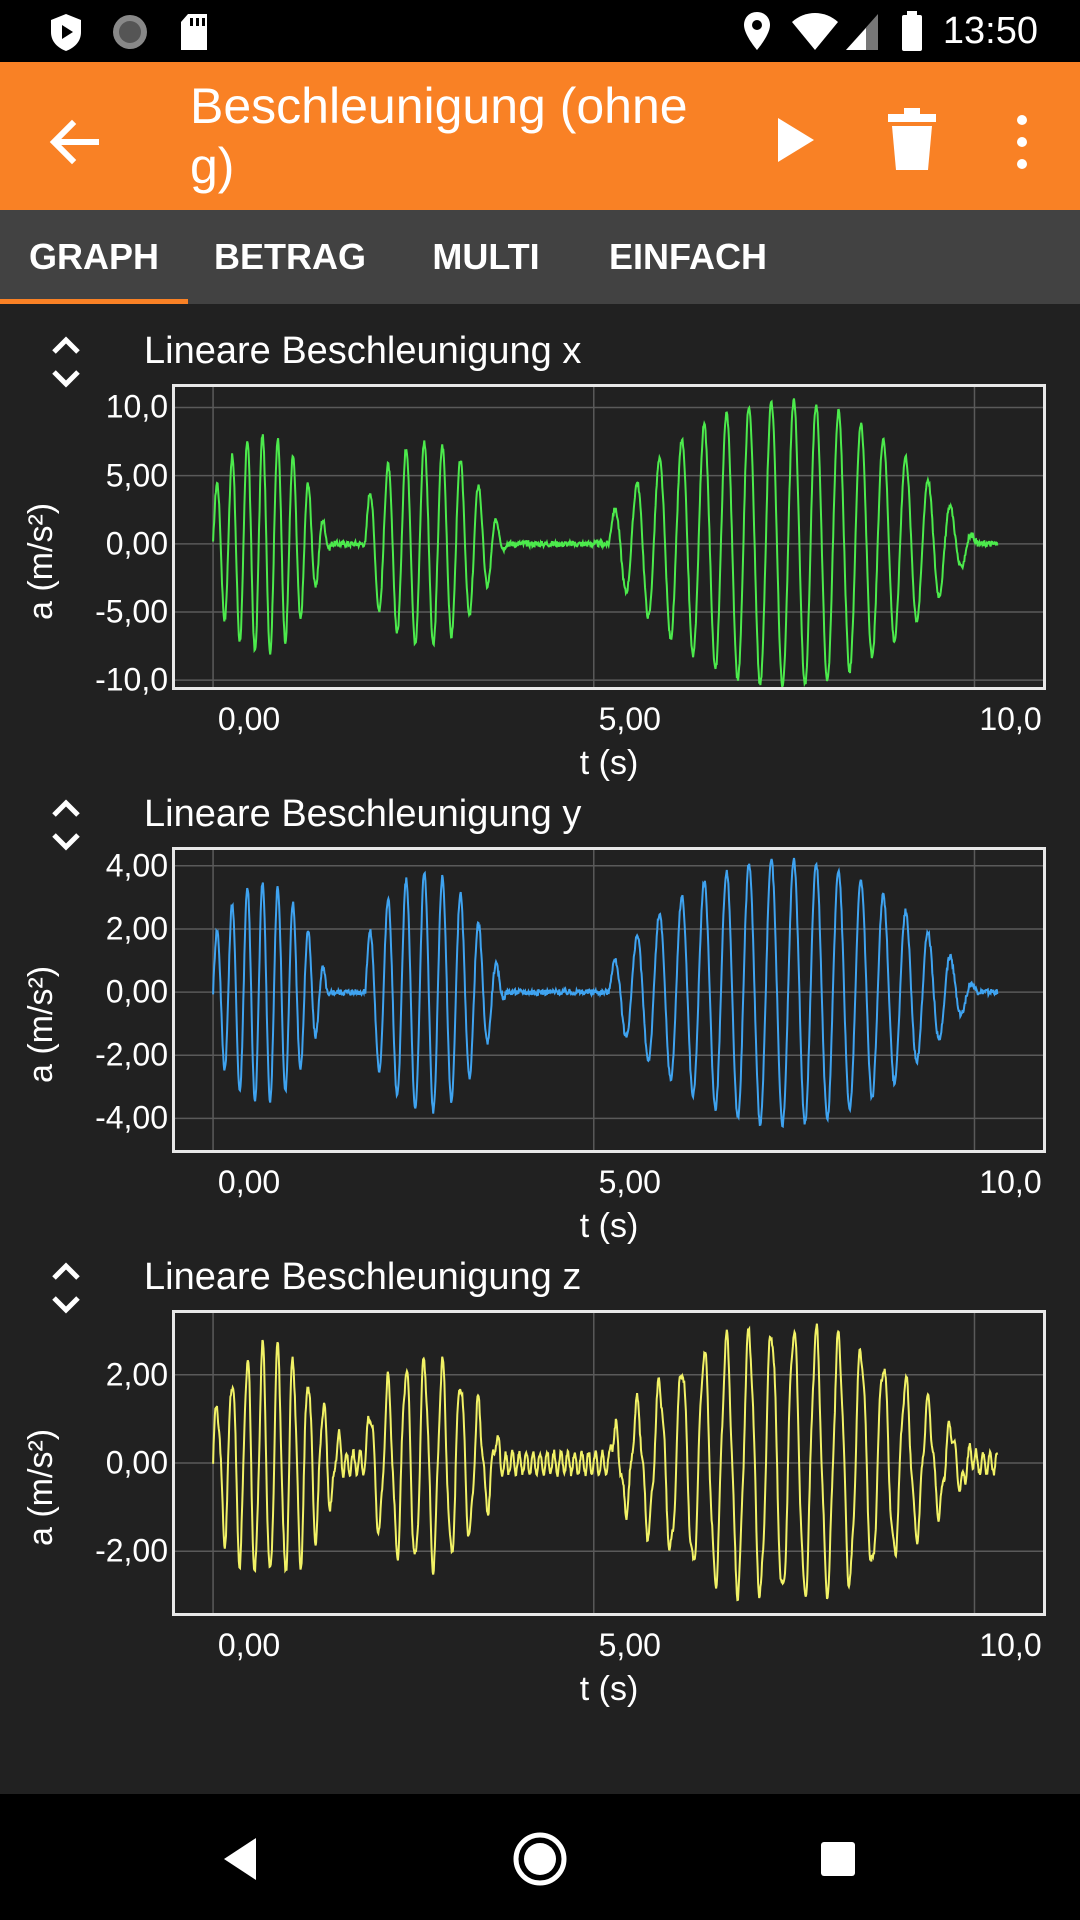  I want to click on y-tick-label: 10,0, so click(136, 406).